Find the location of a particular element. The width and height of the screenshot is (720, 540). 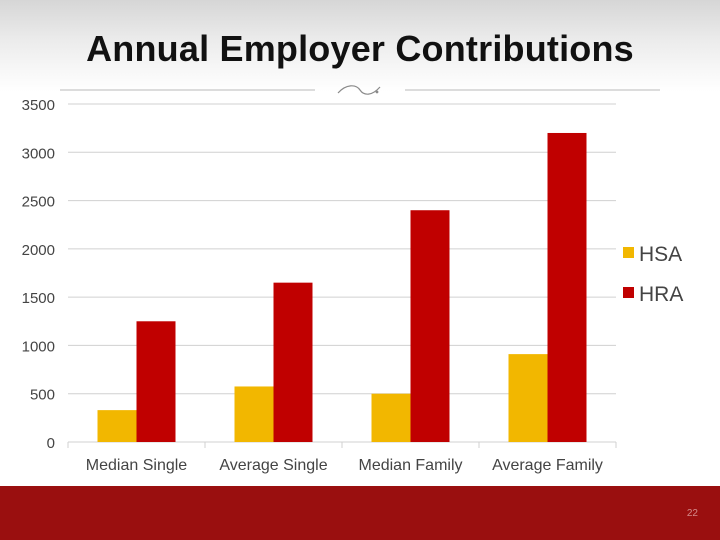

slide-title: Annual Employer Contributions is located at coordinates (360, 48).